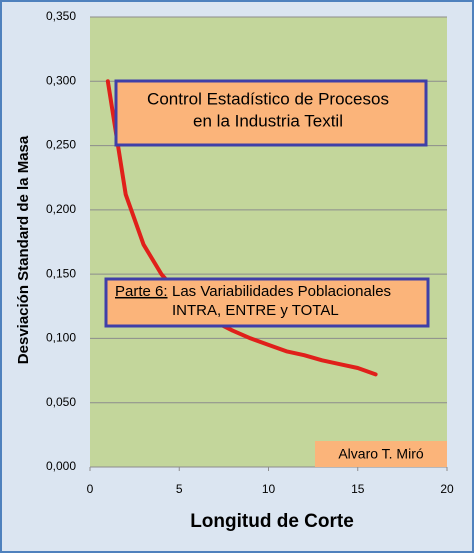 Image resolution: width=474 pixels, height=553 pixels. I want to click on y-tick-label: 0,150, so click(61, 273).